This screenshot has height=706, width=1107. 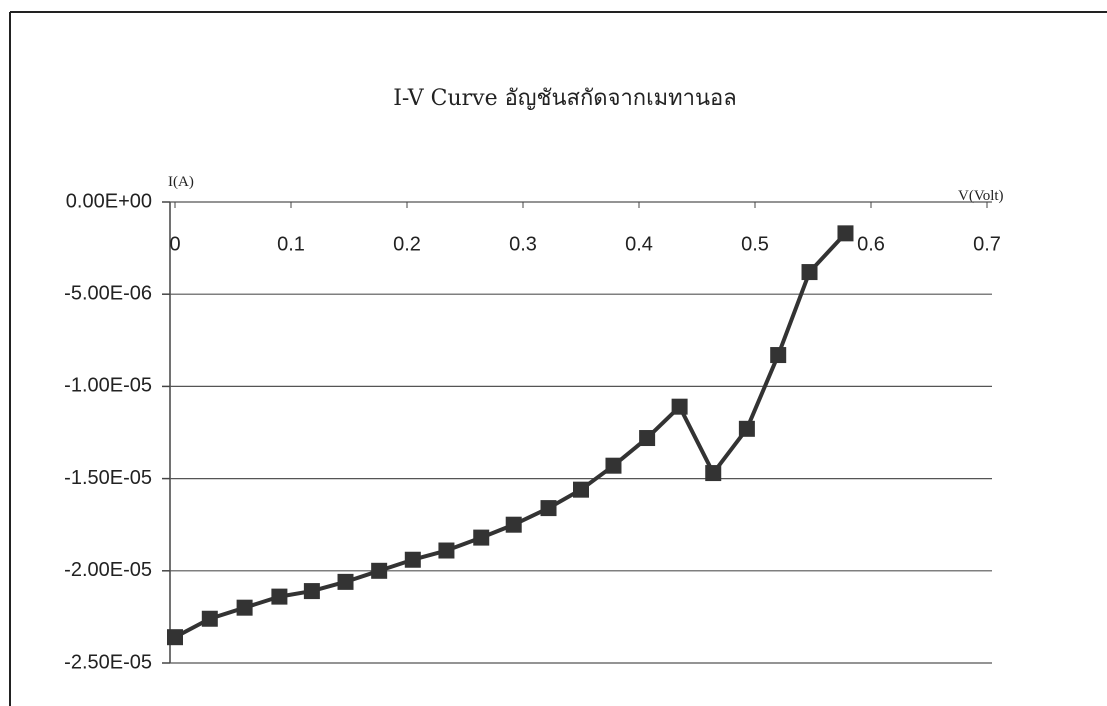 What do you see at coordinates (755, 244) in the screenshot?
I see `x-tick-label: 0.5` at bounding box center [755, 244].